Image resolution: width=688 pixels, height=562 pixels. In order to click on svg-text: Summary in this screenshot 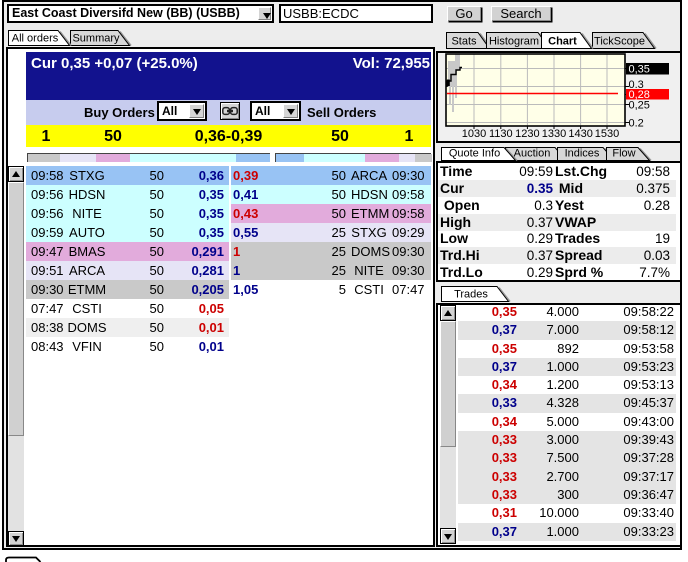, I will do `click(96, 39)`.